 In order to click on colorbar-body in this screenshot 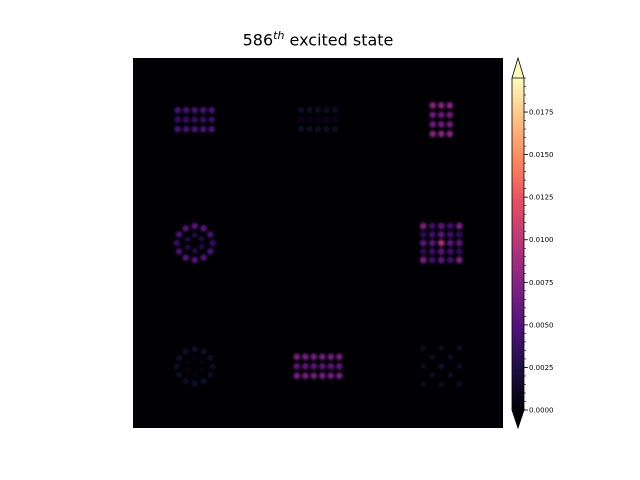, I will do `click(518, 244)`.